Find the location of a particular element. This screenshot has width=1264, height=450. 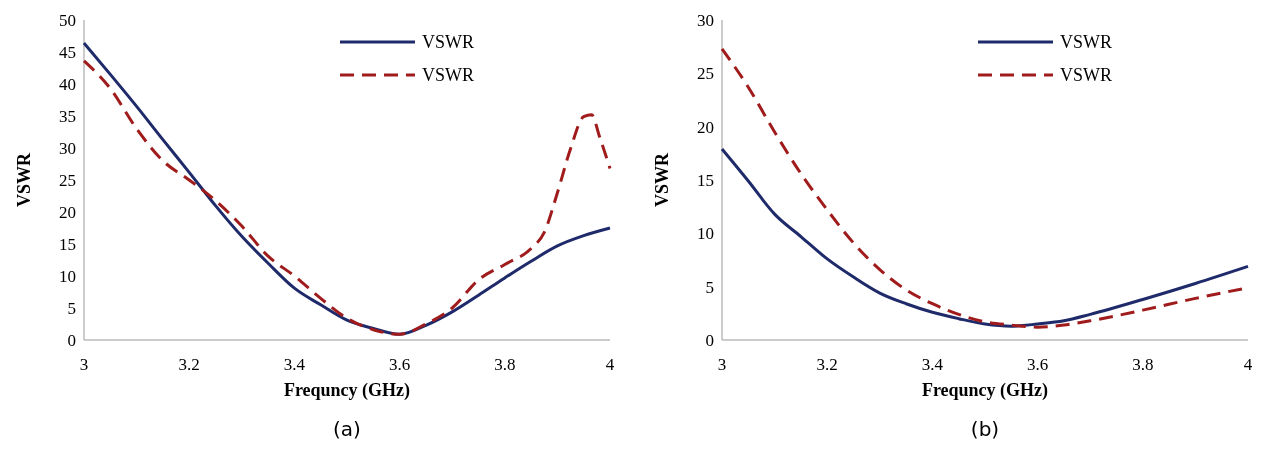

y-tick-label: 50 is located at coordinates (67, 20).